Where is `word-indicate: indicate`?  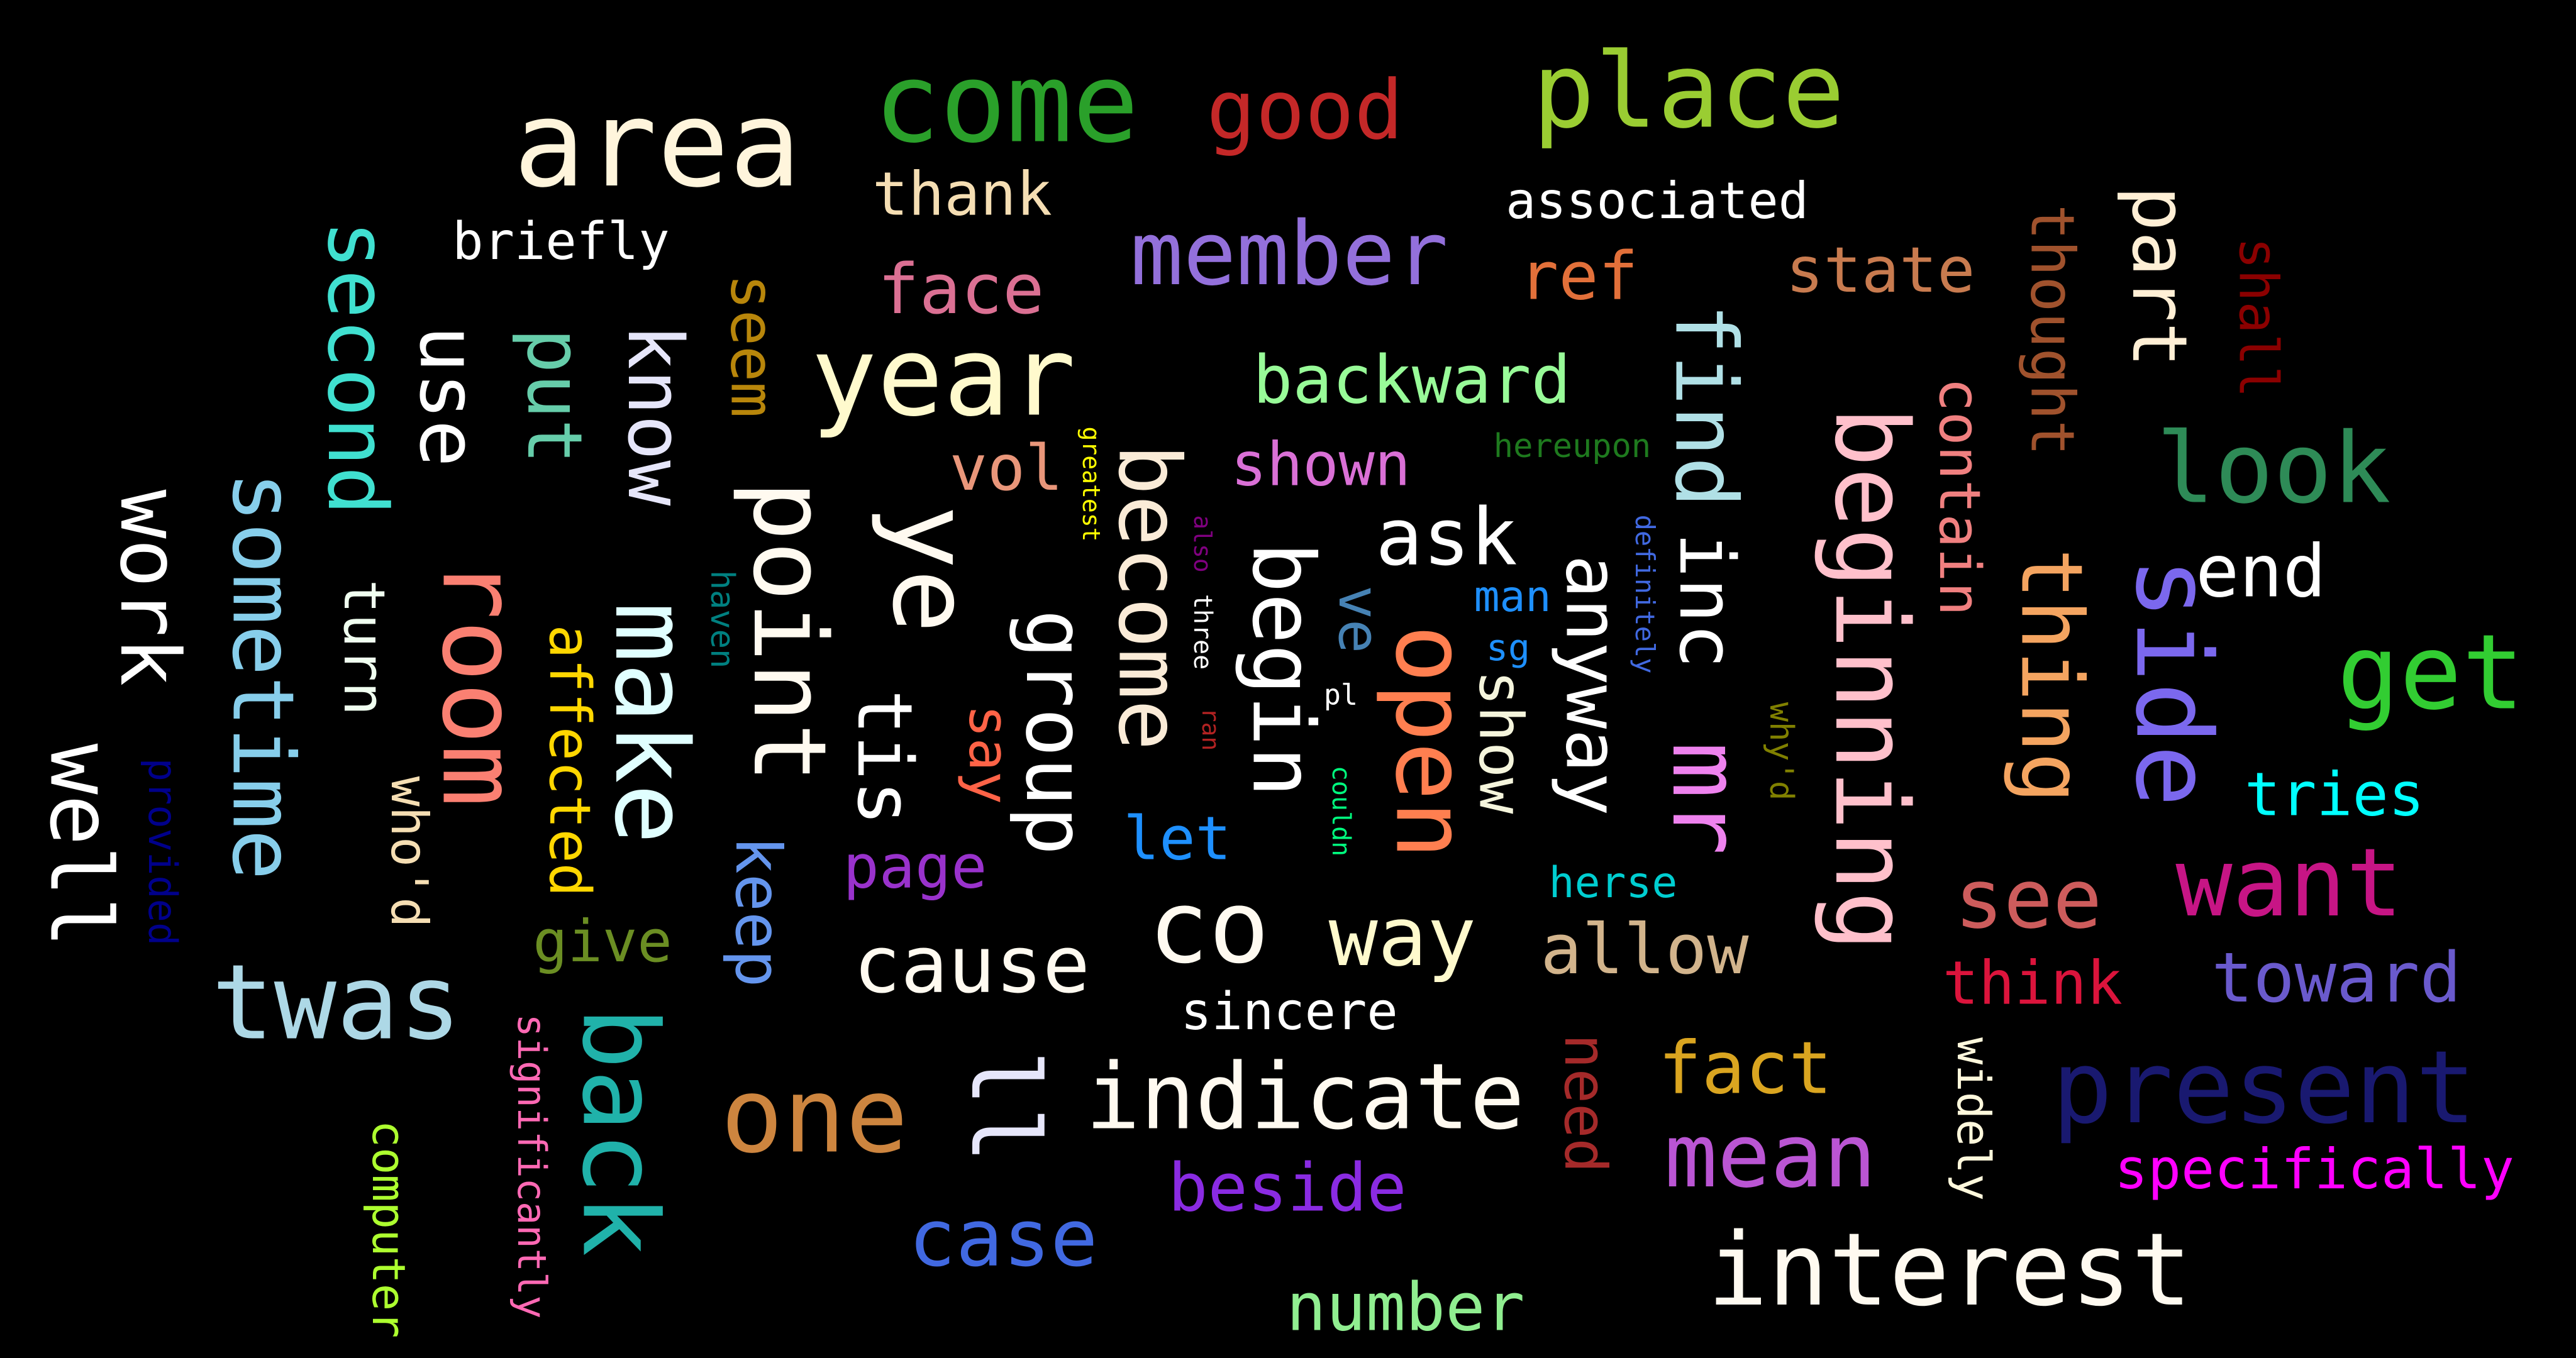
word-indicate: indicate is located at coordinates (1305, 1097).